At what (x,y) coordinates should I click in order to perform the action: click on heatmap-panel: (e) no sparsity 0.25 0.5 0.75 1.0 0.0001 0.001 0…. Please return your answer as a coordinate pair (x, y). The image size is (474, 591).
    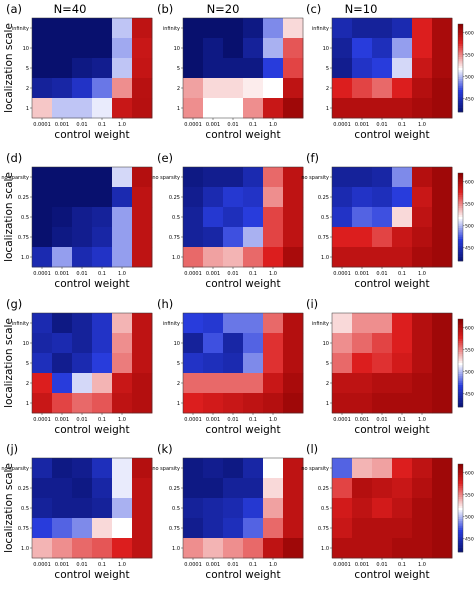
    Looking at the image, I should click on (228, 220).